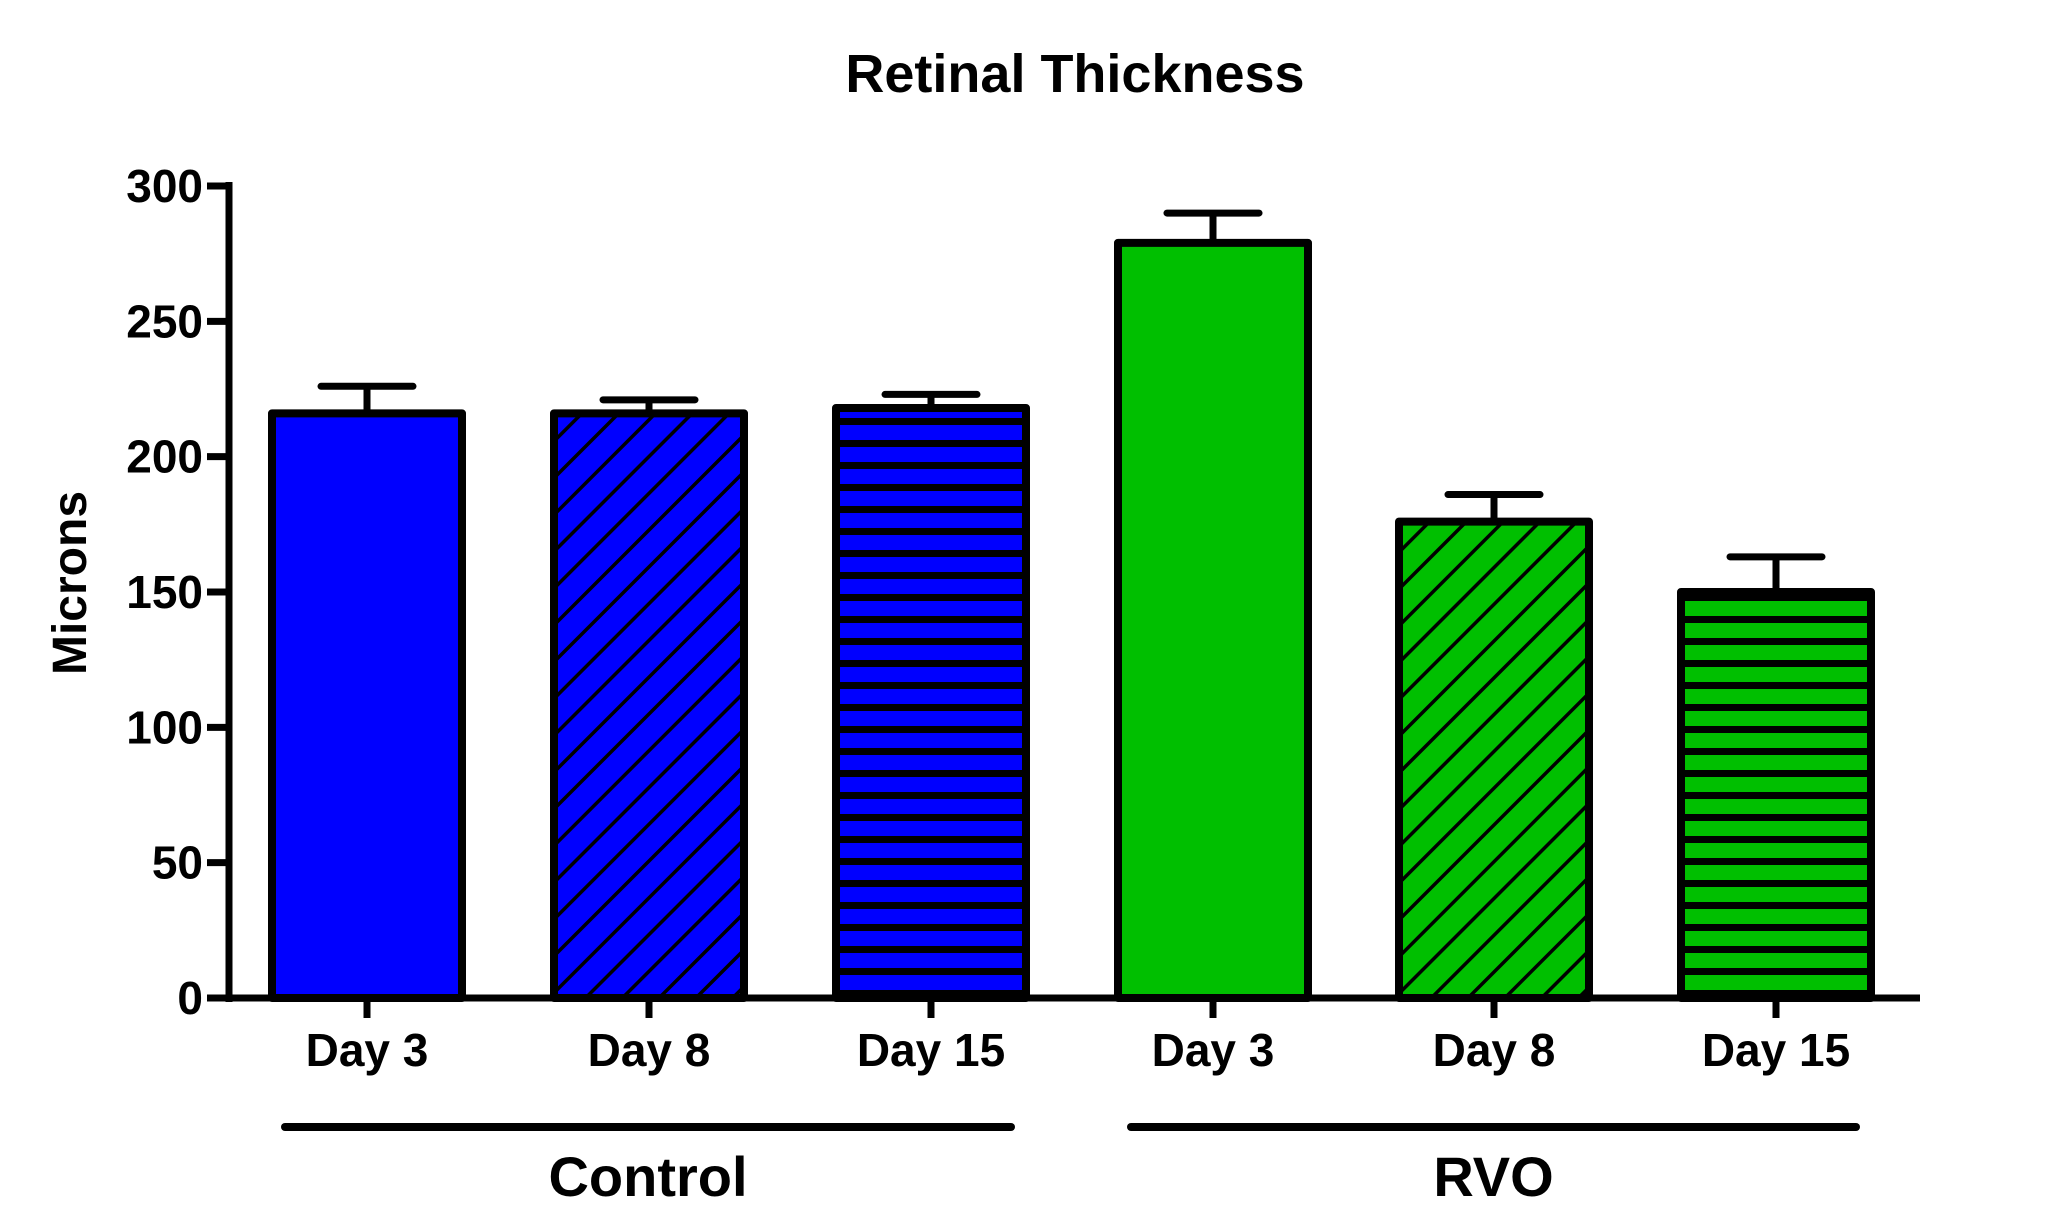 The image size is (2048, 1231). What do you see at coordinates (1776, 1050) in the screenshot?
I see `x-tick-label-5: Day 15` at bounding box center [1776, 1050].